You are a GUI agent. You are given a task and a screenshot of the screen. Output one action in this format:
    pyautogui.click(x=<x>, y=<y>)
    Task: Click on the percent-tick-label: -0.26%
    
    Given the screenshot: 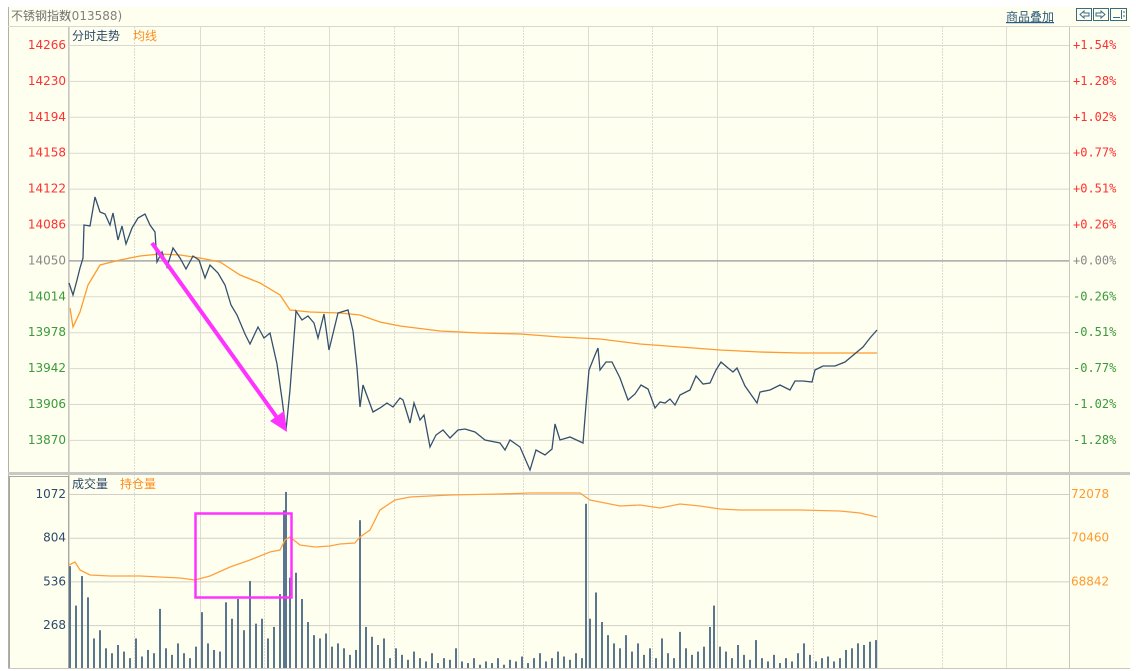 What is the action you would take?
    pyautogui.click(x=1095, y=296)
    